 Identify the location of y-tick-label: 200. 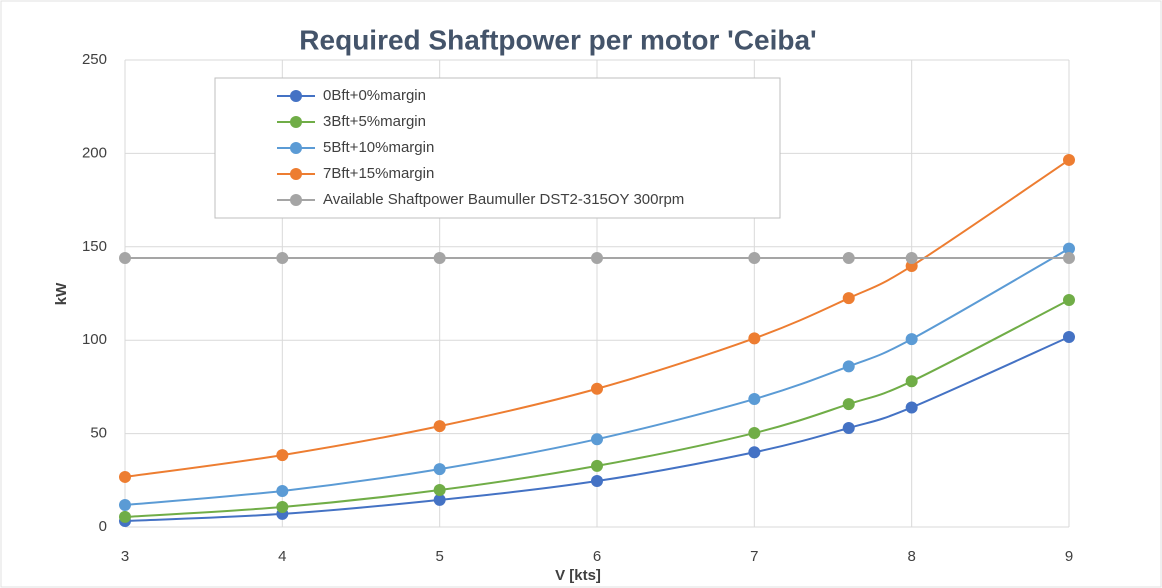
(94, 152).